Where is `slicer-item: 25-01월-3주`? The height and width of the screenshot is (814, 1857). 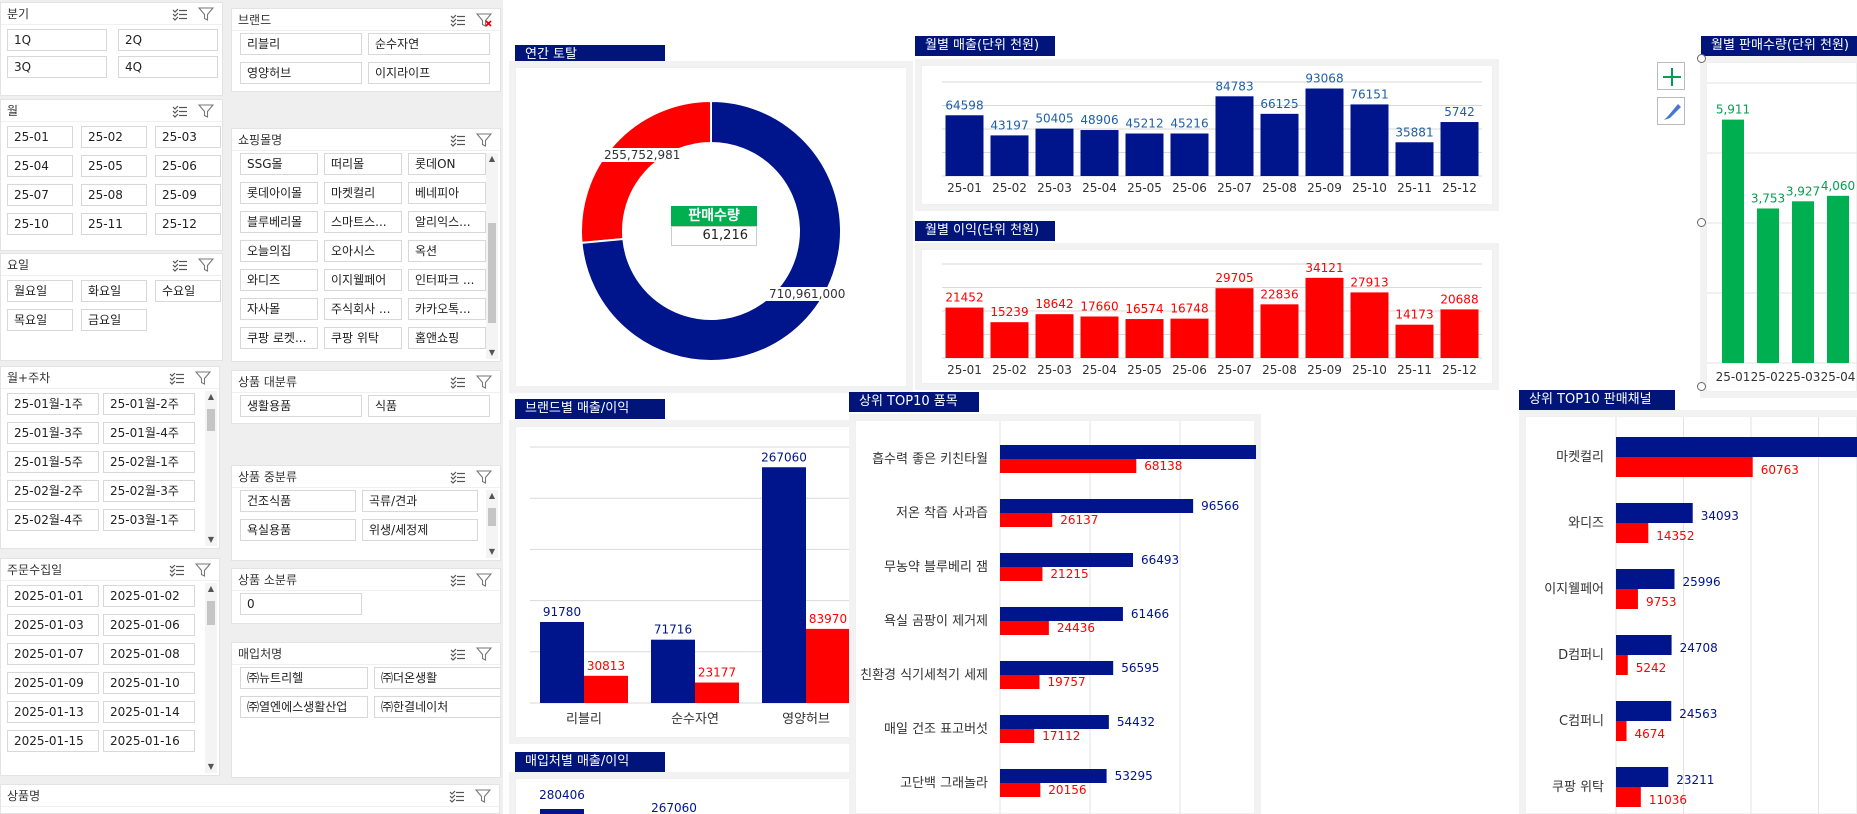
slicer-item: 25-01월-3주 is located at coordinates (53, 433).